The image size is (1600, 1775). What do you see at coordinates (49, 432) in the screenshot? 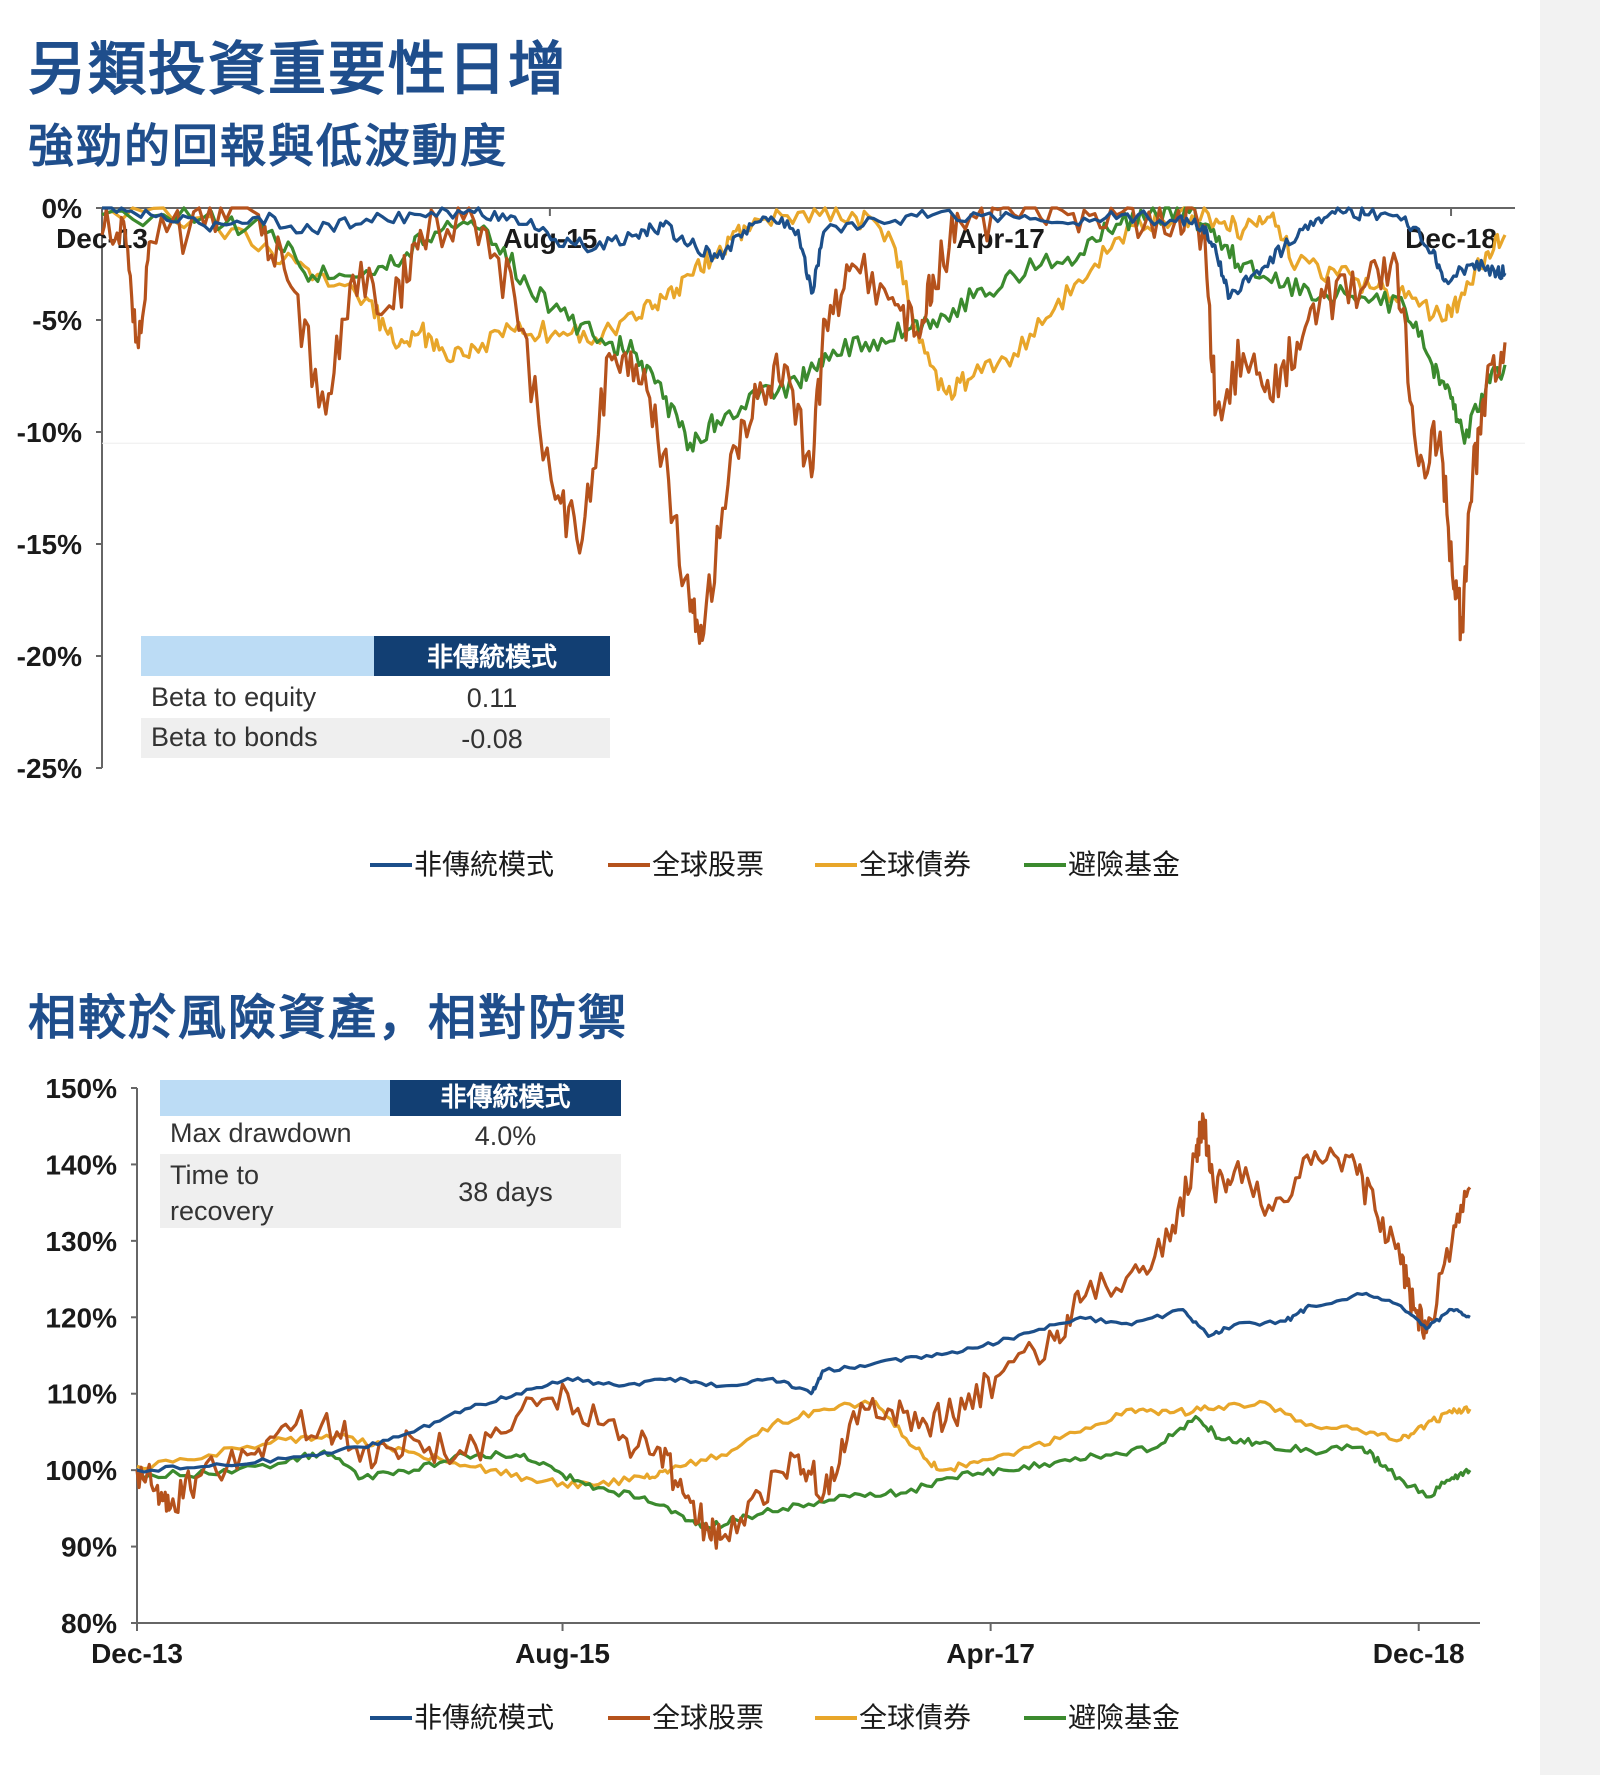
I see `y-tick-label: -10%` at bounding box center [49, 432].